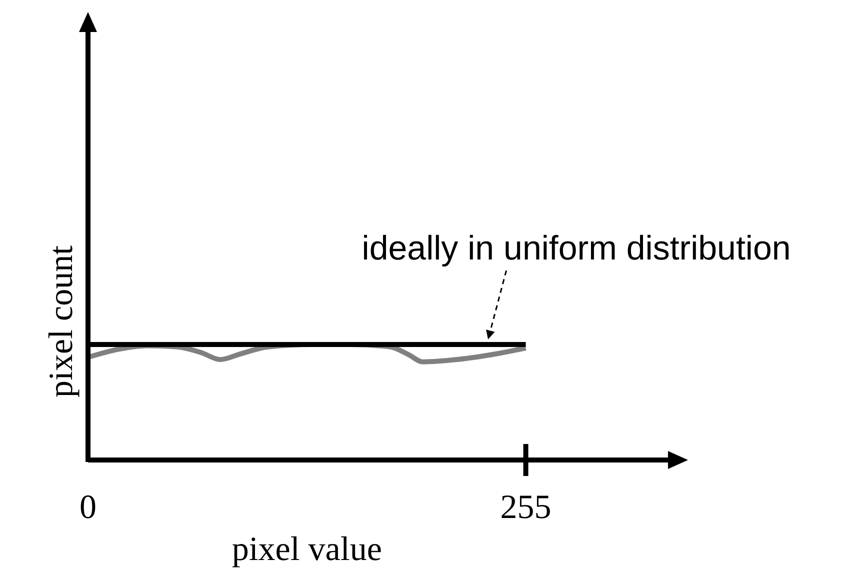 The height and width of the screenshot is (575, 866). What do you see at coordinates (526, 507) in the screenshot?
I see `x-tick-label: 255` at bounding box center [526, 507].